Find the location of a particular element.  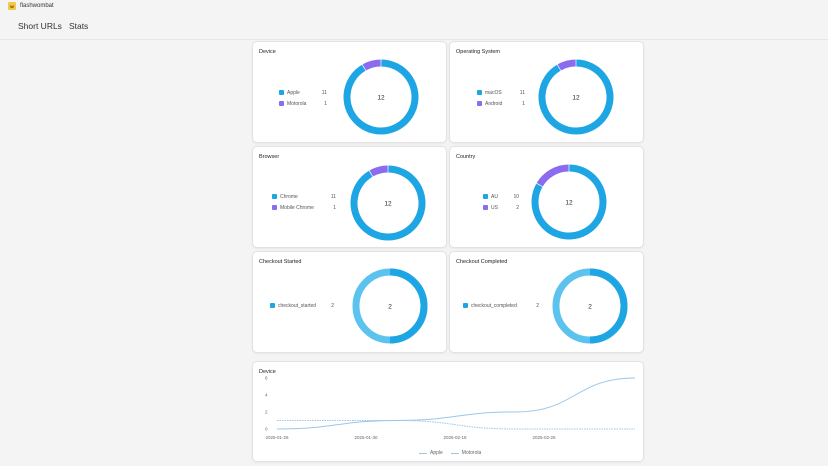

legend-item: Motorola is located at coordinates (466, 453).